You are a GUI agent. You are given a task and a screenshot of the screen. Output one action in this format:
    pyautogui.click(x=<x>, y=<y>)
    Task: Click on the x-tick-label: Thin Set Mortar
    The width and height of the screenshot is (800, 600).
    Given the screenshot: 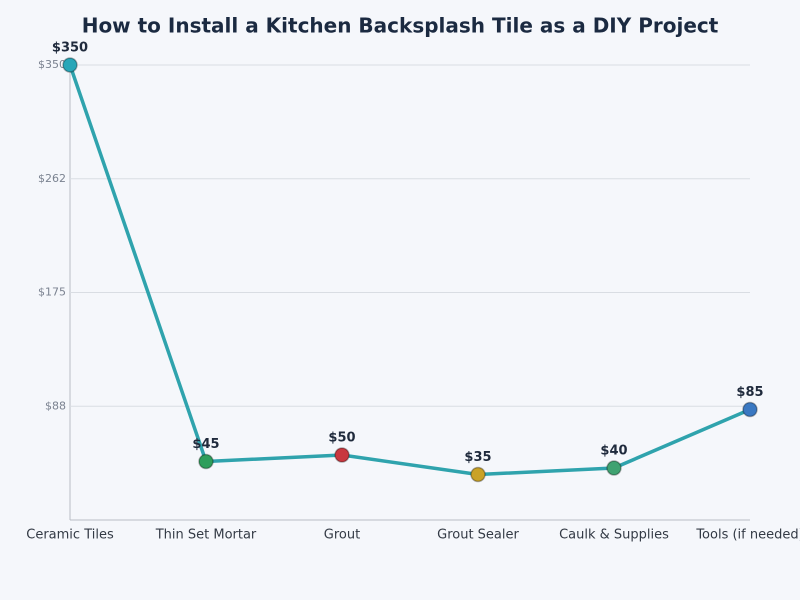 What is the action you would take?
    pyautogui.click(x=206, y=535)
    